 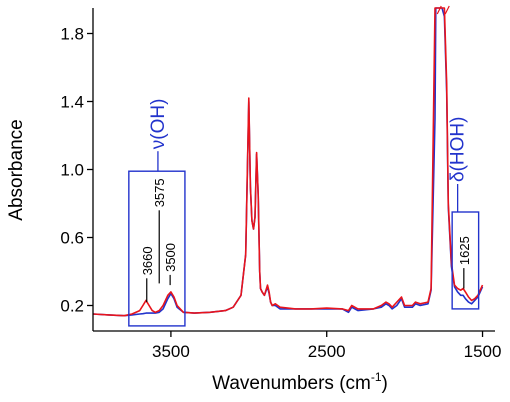 I want to click on y-axis-title: Absorbance, so click(x=16, y=169).